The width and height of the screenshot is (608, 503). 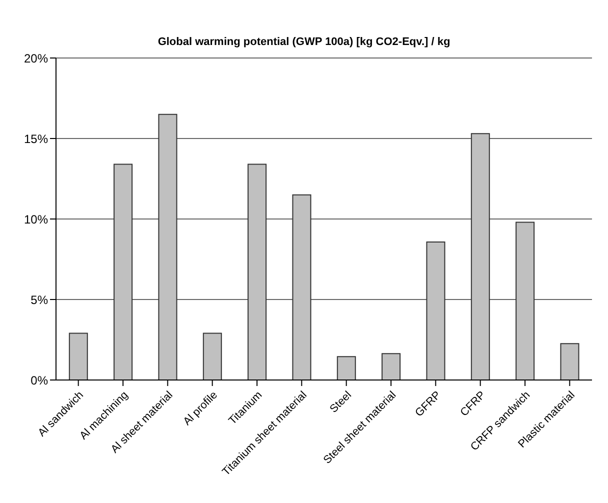 What do you see at coordinates (304, 42) in the screenshot?
I see `chart-title: Global warming potential (GWP 100a) [kg CO2-Eqv.] / kg` at bounding box center [304, 42].